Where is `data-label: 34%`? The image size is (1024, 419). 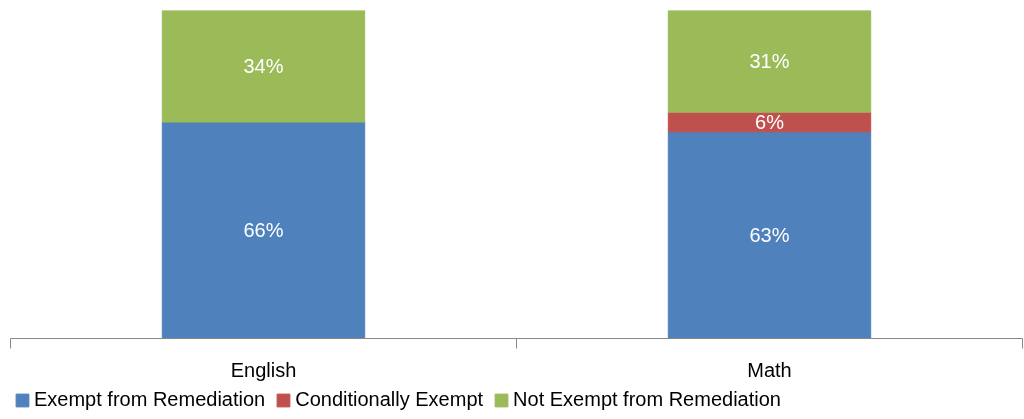 data-label: 34% is located at coordinates (263, 66).